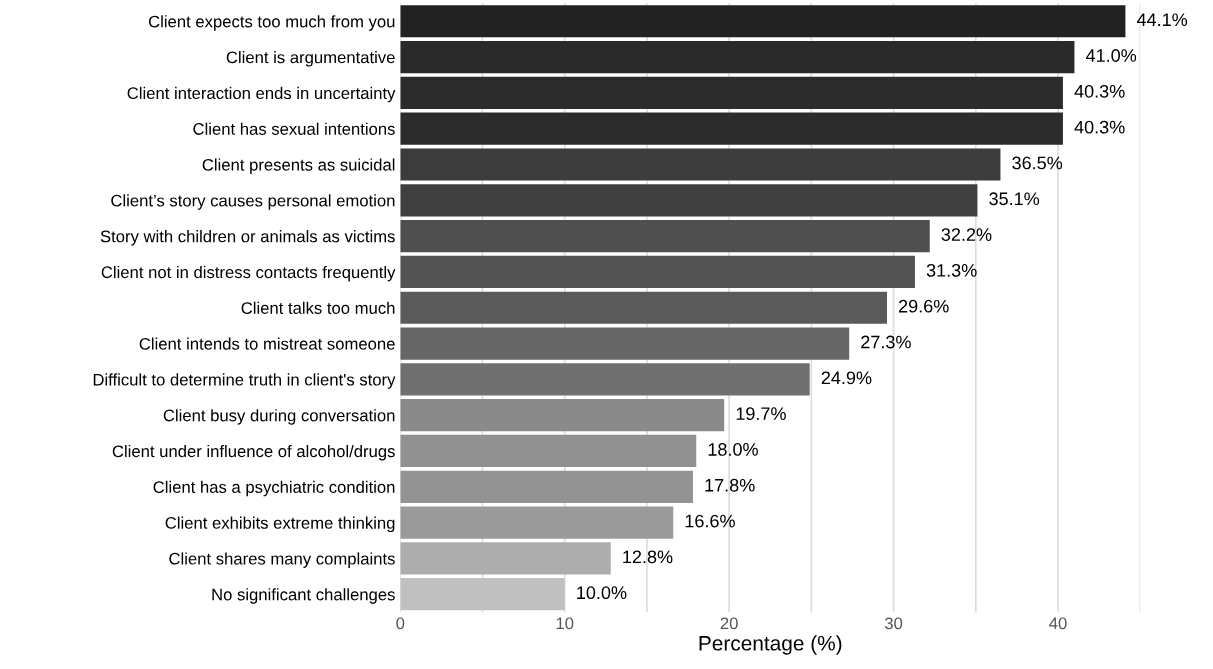 Image resolution: width=1213 pixels, height=669 pixels. I want to click on x-tick-label: 40, so click(1058, 623).